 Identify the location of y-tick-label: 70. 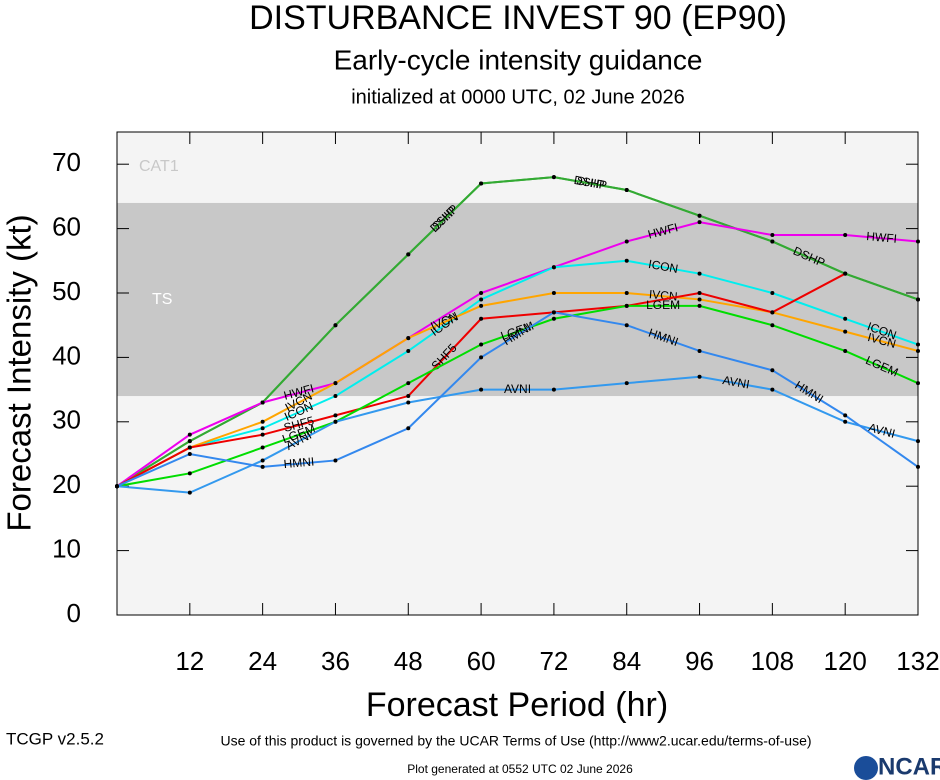
(66, 162).